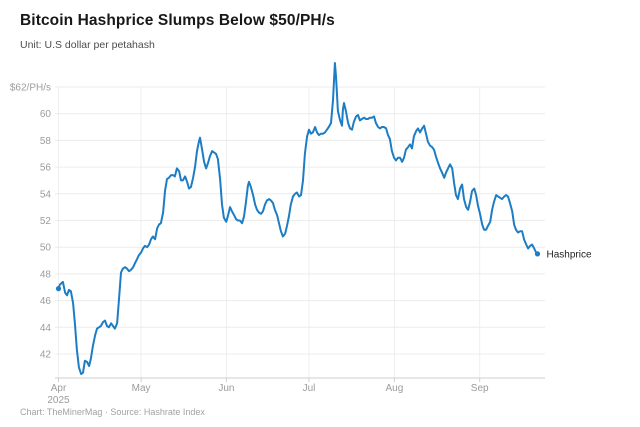 This screenshot has width=640, height=427. Describe the element at coordinates (46, 328) in the screenshot. I see `y-tick-label: 44` at that location.